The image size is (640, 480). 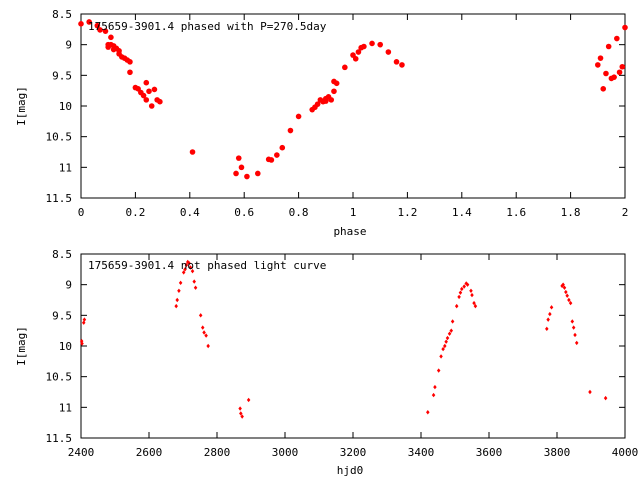 What do you see at coordinates (489, 452) in the screenshot?
I see `unphased-x-tick-label: 3600` at bounding box center [489, 452].